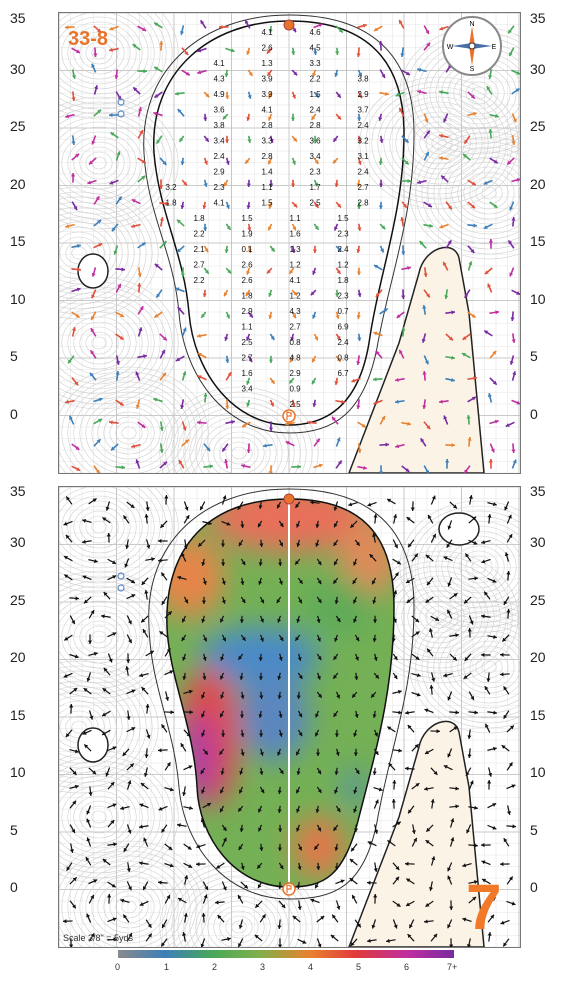 Image resolution: width=577 pixels, height=1000 pixels. I want to click on y-tick-0-bot: 0, so click(14, 887).